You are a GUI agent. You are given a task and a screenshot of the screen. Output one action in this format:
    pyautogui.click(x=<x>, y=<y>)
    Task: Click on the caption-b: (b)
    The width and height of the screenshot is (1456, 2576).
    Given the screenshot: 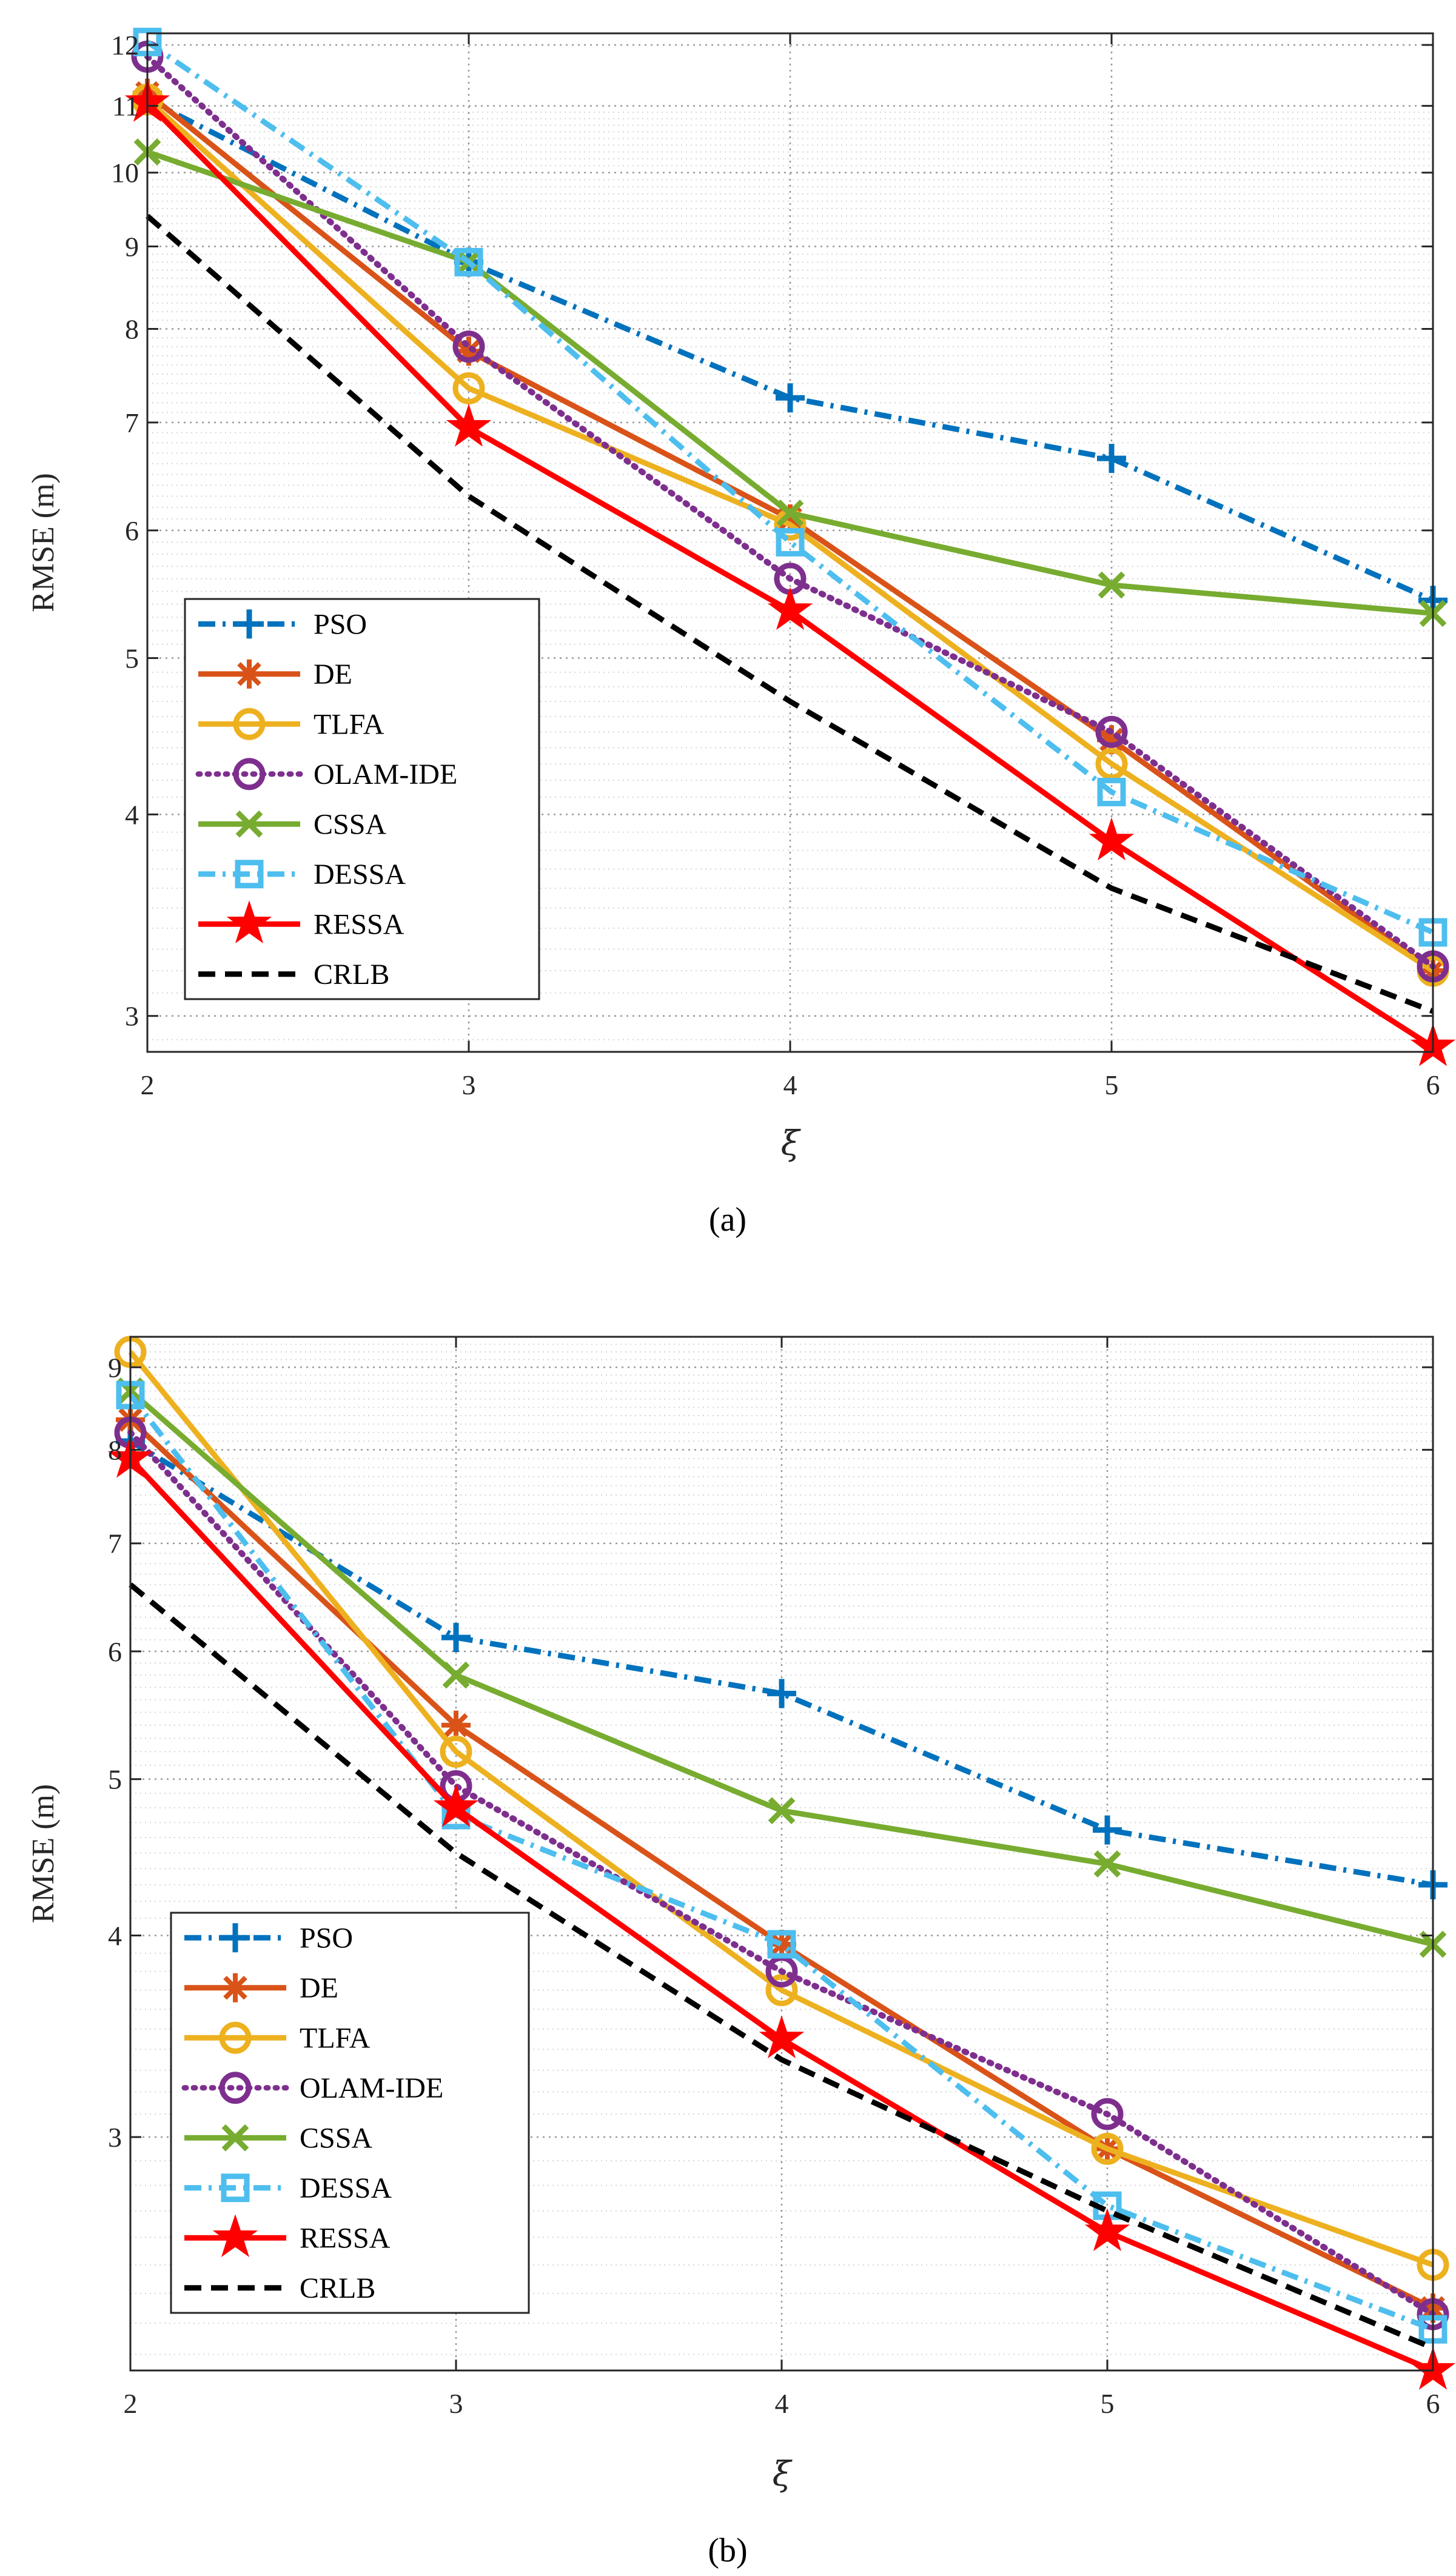 What is the action you would take?
    pyautogui.click(x=727, y=2550)
    